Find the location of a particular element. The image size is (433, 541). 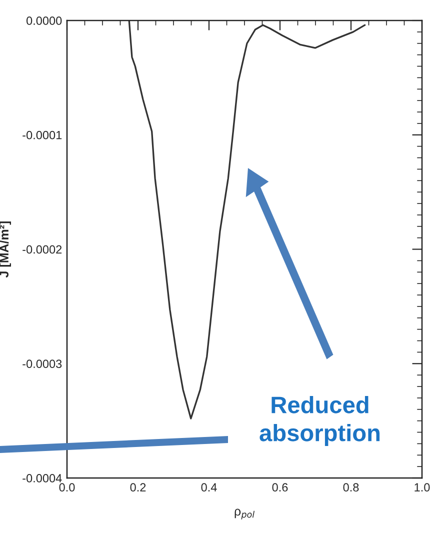

x-tick-label: 0.2 is located at coordinates (138, 487).